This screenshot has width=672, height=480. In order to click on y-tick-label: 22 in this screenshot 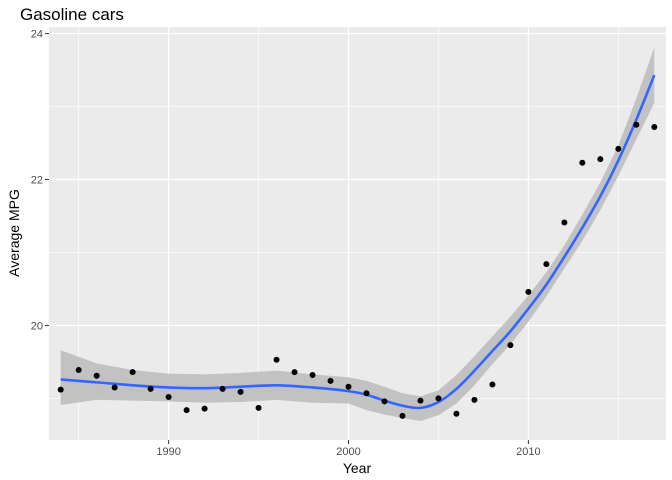, I will do `click(37, 181)`.